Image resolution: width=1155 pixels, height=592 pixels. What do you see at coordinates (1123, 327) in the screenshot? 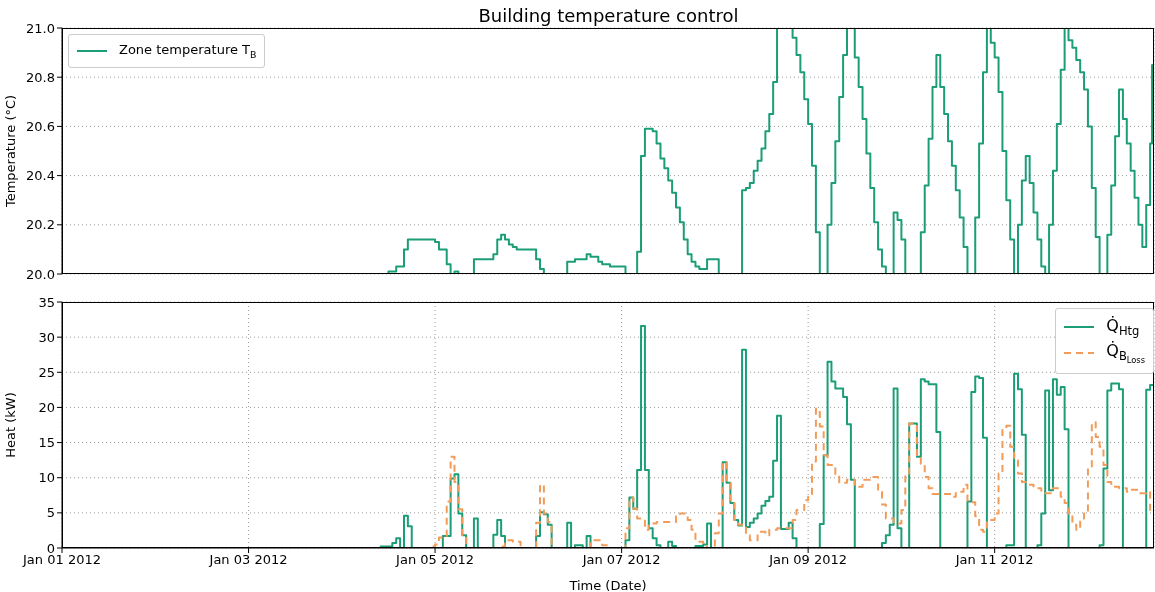
I see `legend-label: Q̇$_{Htg}$` at bounding box center [1123, 327].